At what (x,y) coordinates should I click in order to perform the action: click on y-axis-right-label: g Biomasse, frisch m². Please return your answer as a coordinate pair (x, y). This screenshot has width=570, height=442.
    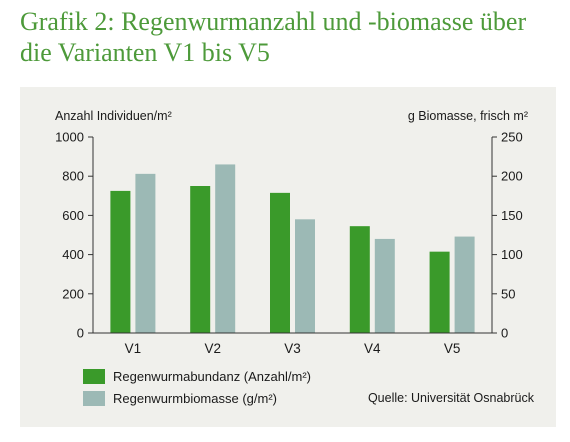
    Looking at the image, I should click on (468, 116).